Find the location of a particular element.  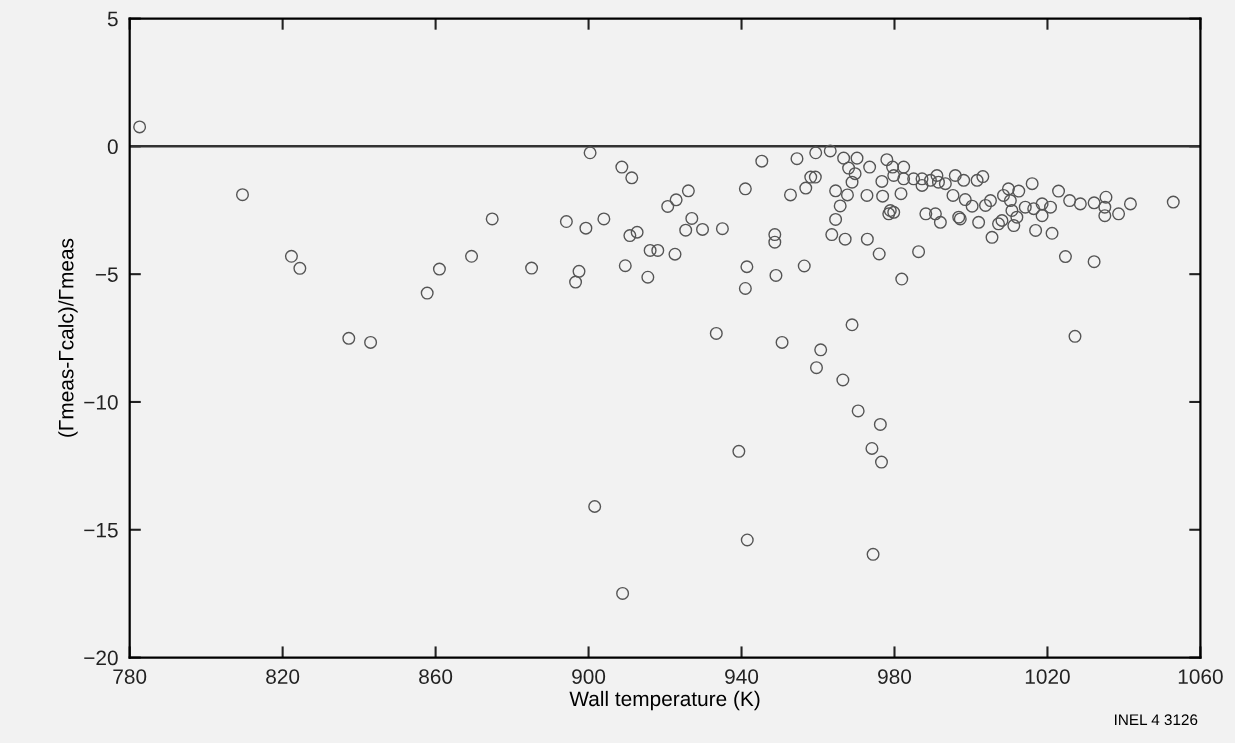

y-tick-label: 0 is located at coordinates (112, 147).